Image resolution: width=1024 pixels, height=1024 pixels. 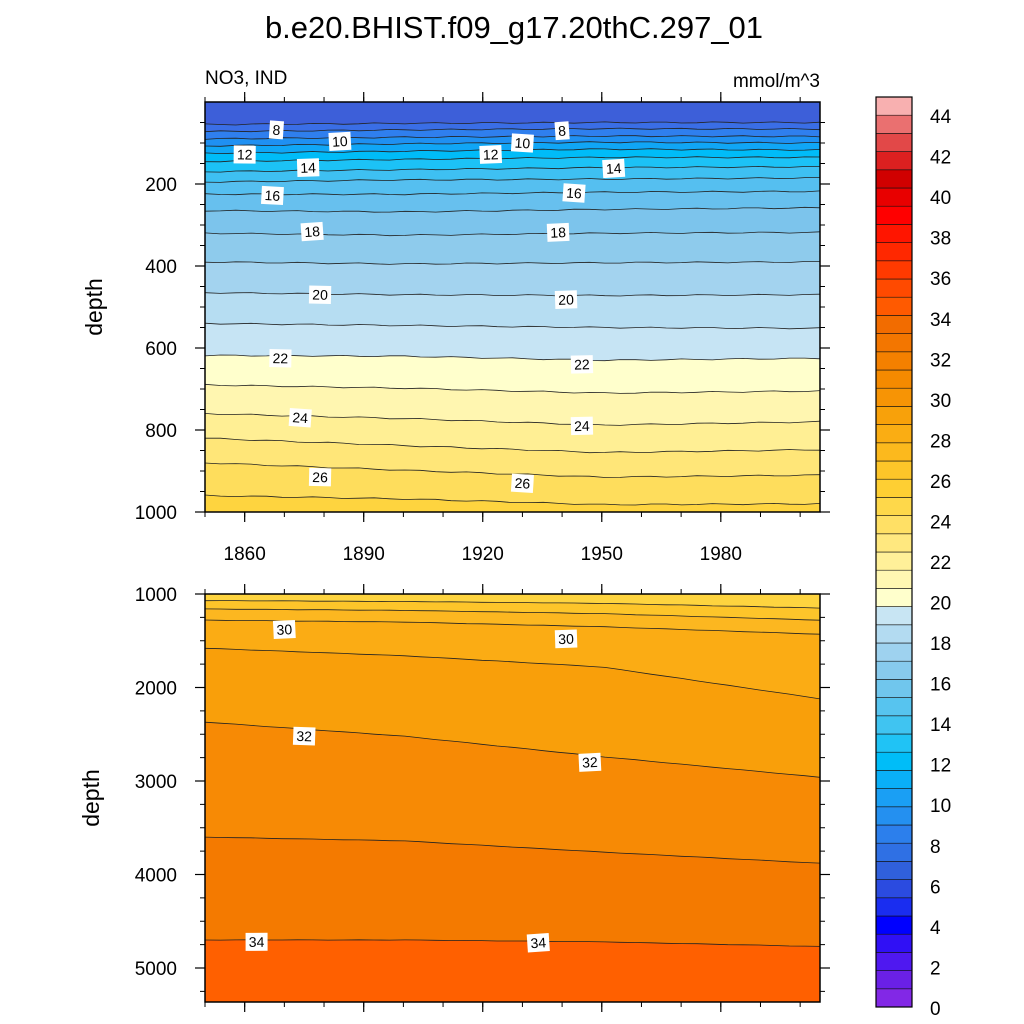 I want to click on colorbar-label: 38, so click(x=940, y=239).